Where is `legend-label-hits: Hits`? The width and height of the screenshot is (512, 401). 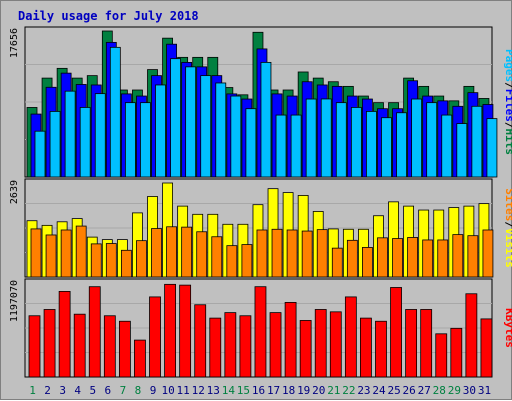 legend-label-hits: Hits is located at coordinates (507, 142).